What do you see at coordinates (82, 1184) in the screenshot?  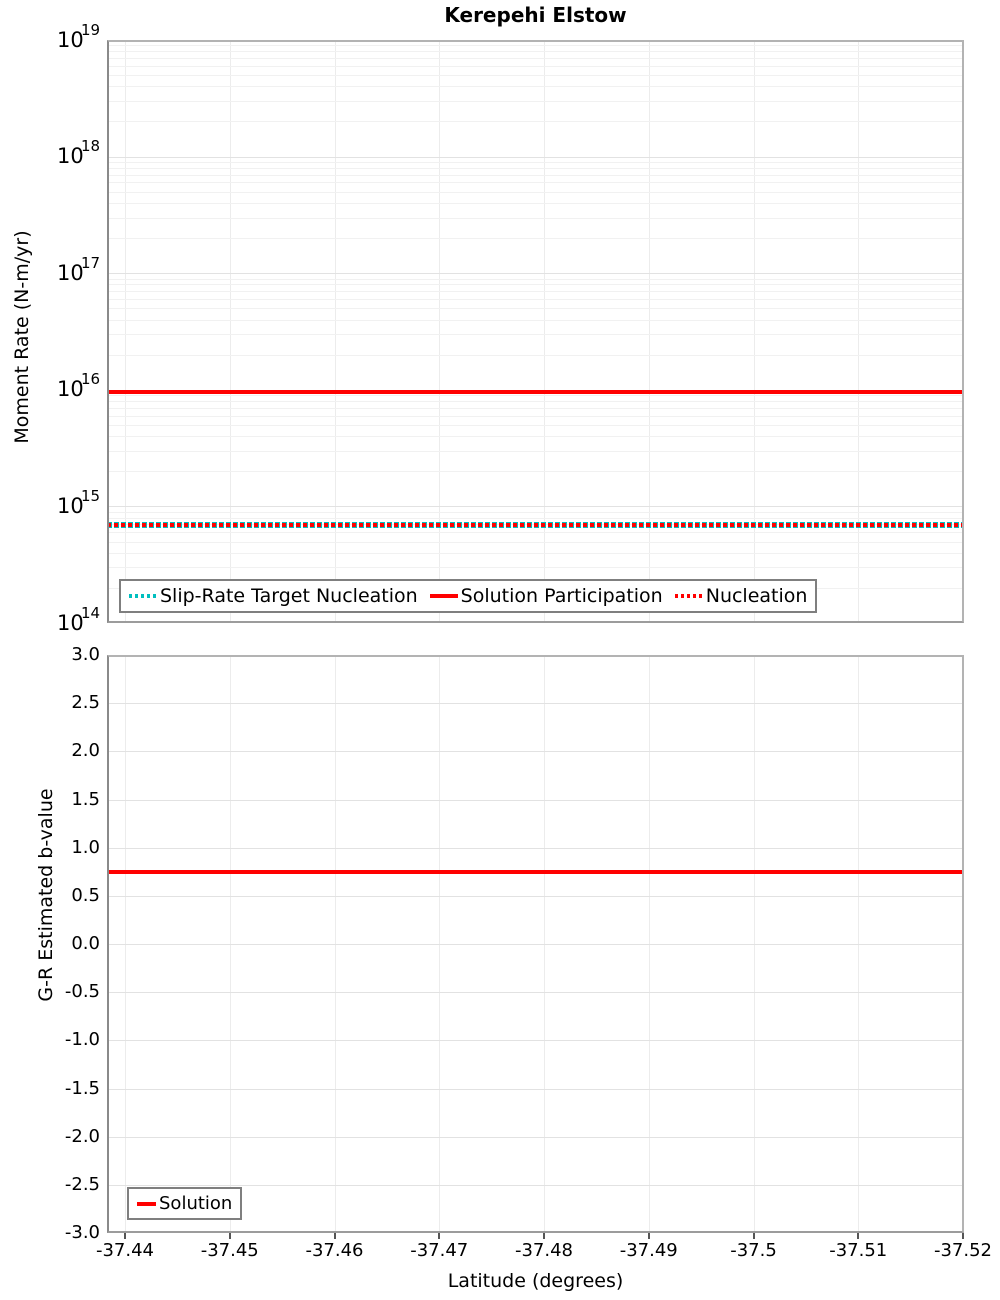 I see `y-tick-label: -2.5` at bounding box center [82, 1184].